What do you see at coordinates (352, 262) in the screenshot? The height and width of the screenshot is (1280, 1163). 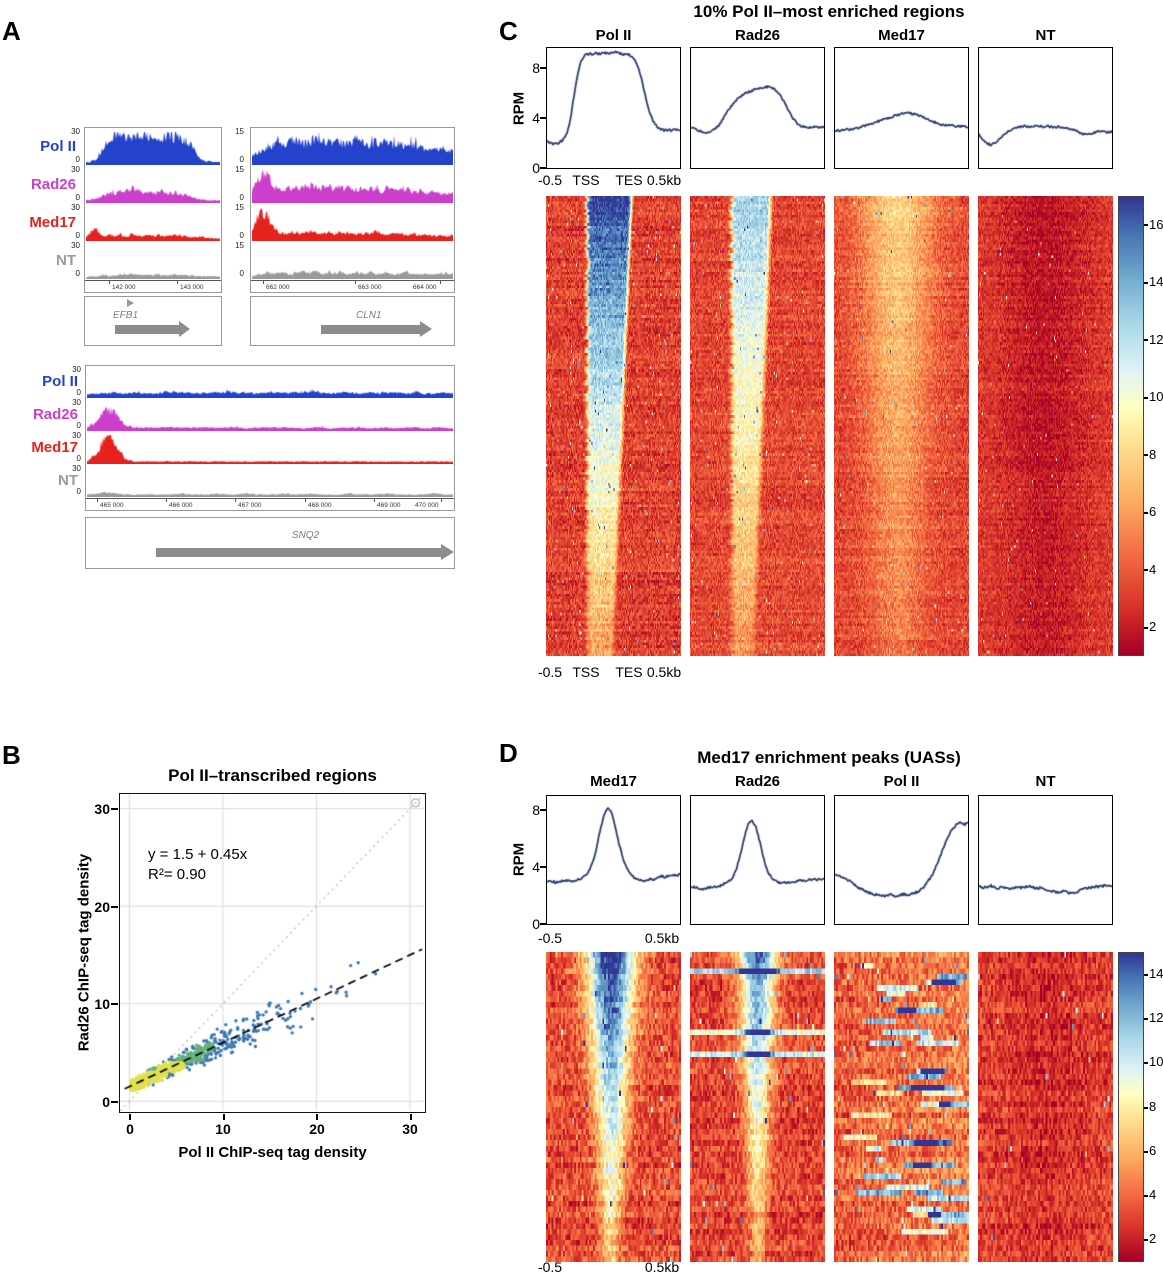 I see `track-canvas-cln1-nt` at bounding box center [352, 262].